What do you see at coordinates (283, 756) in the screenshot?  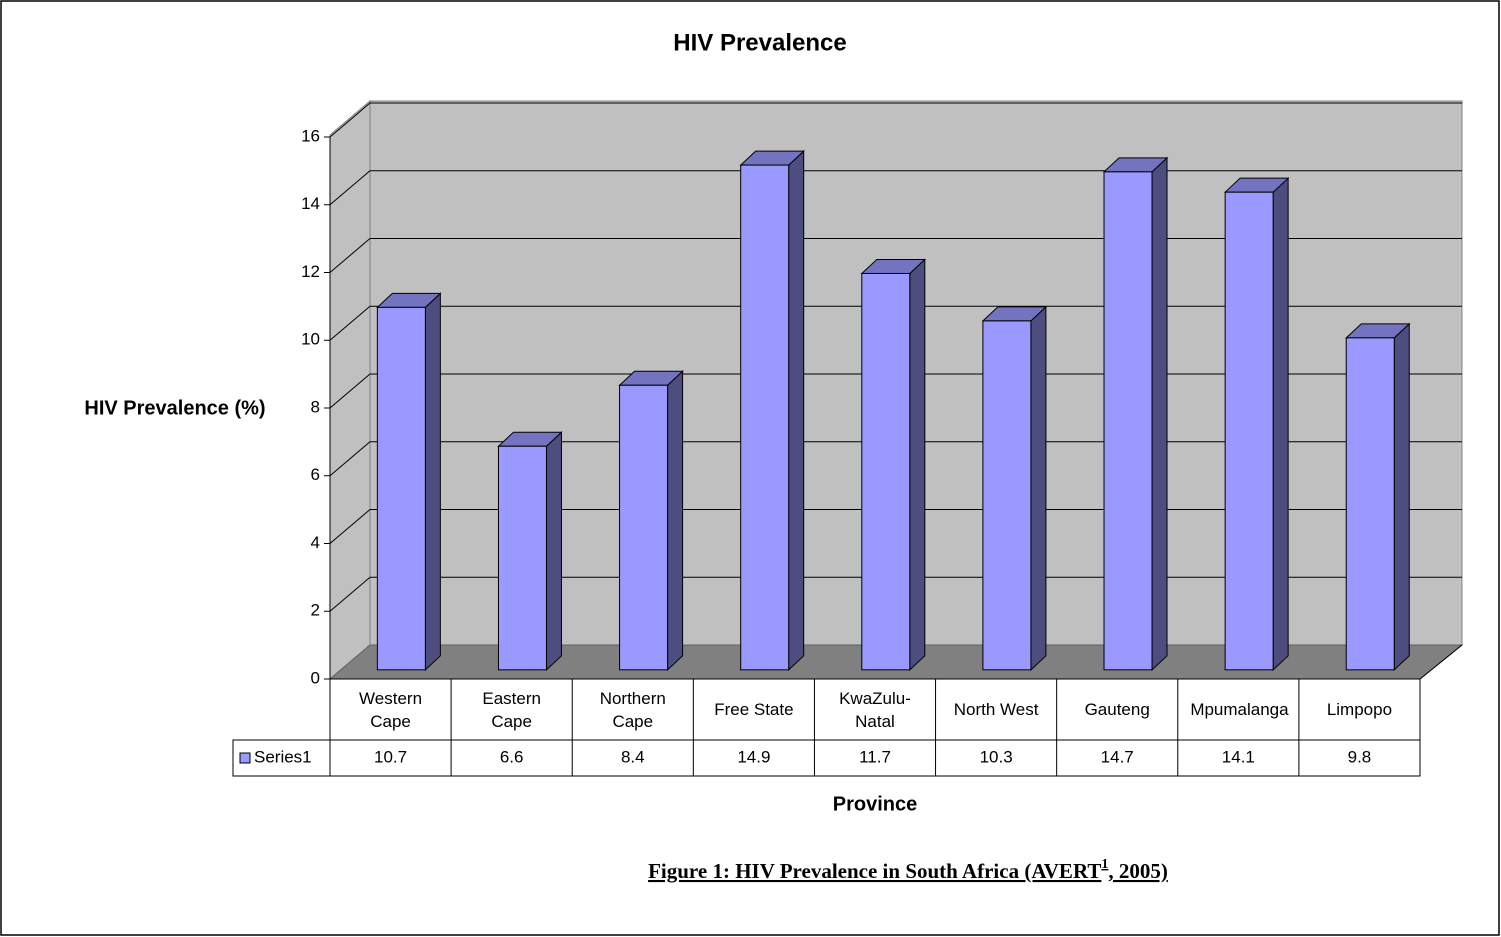 I see `legend-label: Series1` at bounding box center [283, 756].